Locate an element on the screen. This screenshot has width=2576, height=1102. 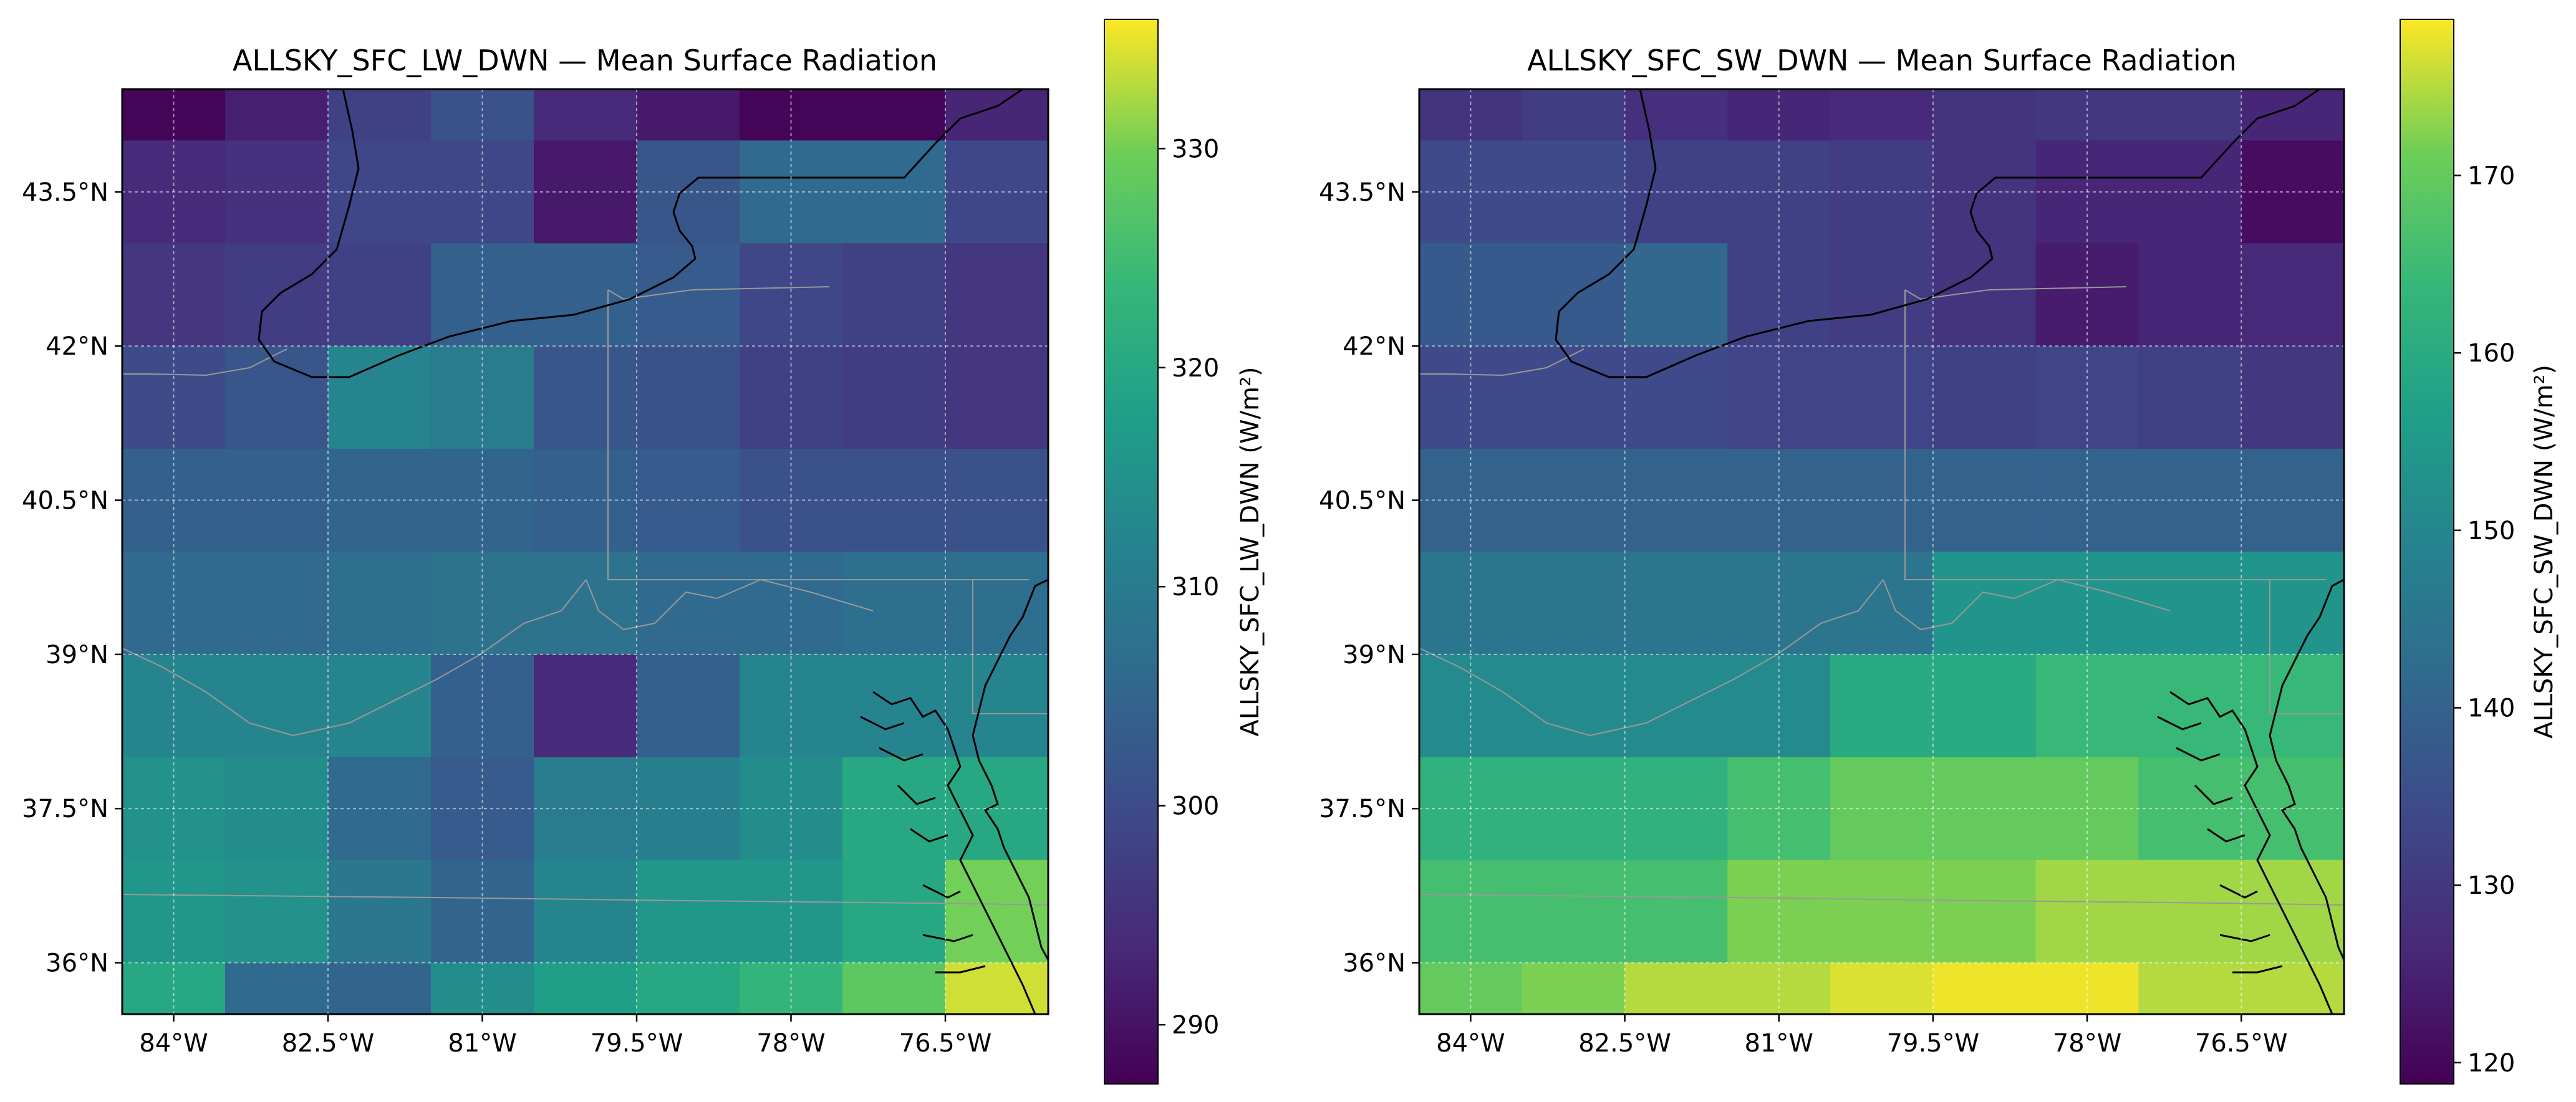
sw-y-tick-label: 39°N is located at coordinates (1374, 655).